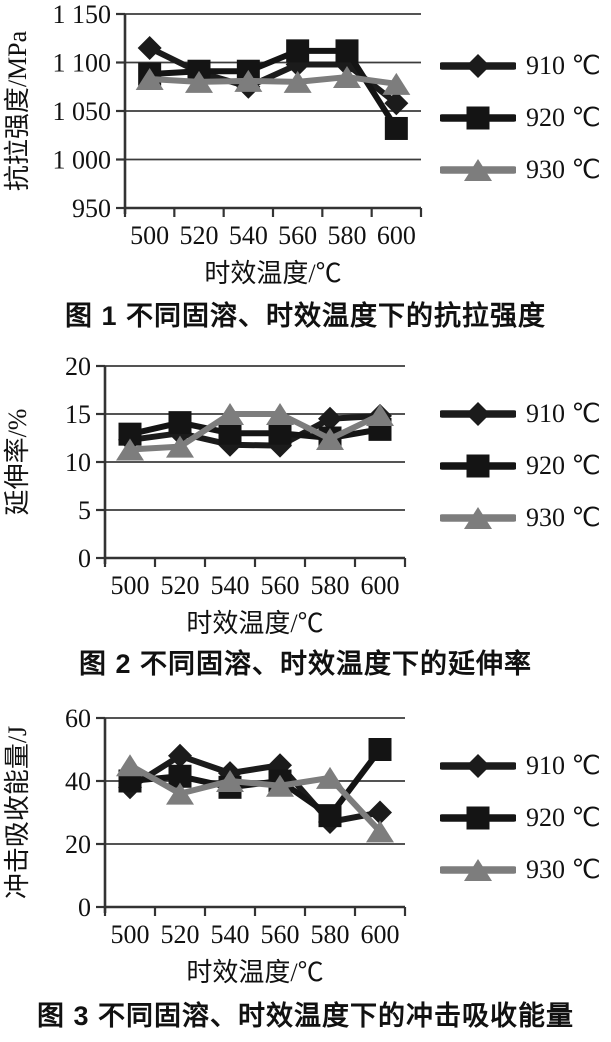 The height and width of the screenshot is (1042, 611). What do you see at coordinates (78, 462) in the screenshot?
I see `y-tick-label: 10` at bounding box center [78, 462].